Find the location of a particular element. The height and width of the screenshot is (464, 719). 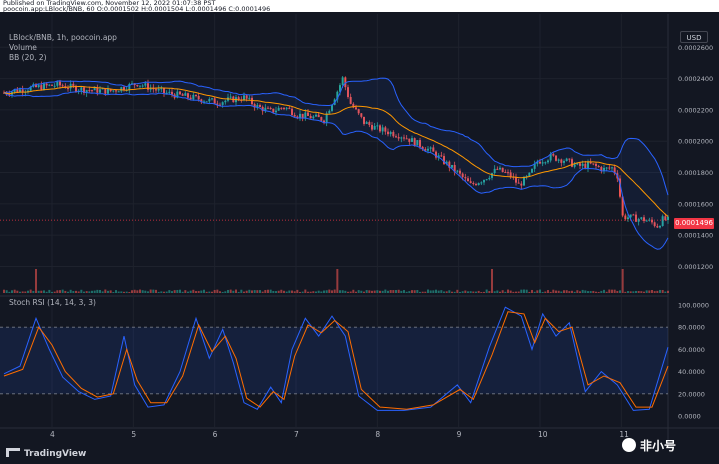

tradingview-name: TradingView is located at coordinates (55, 454).